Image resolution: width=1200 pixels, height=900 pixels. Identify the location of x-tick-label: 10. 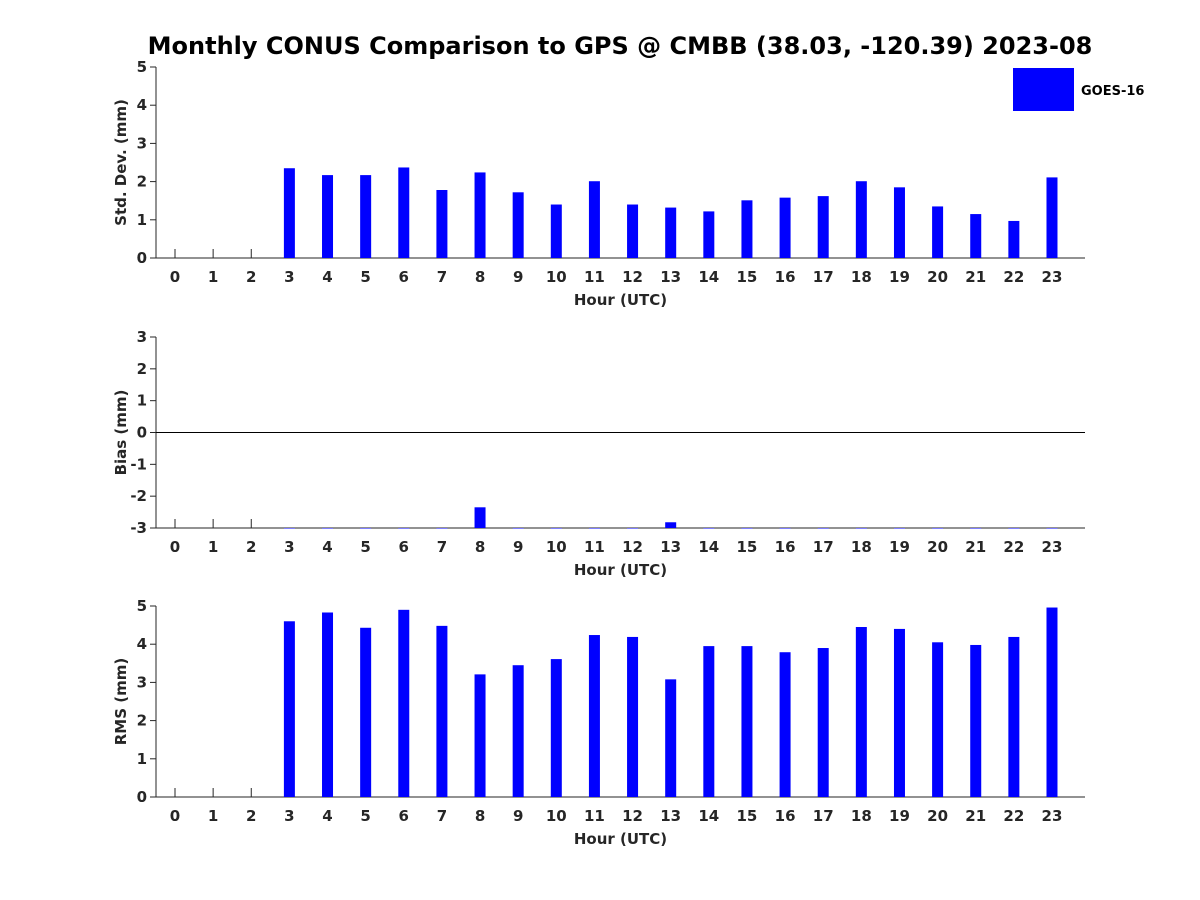
(556, 547).